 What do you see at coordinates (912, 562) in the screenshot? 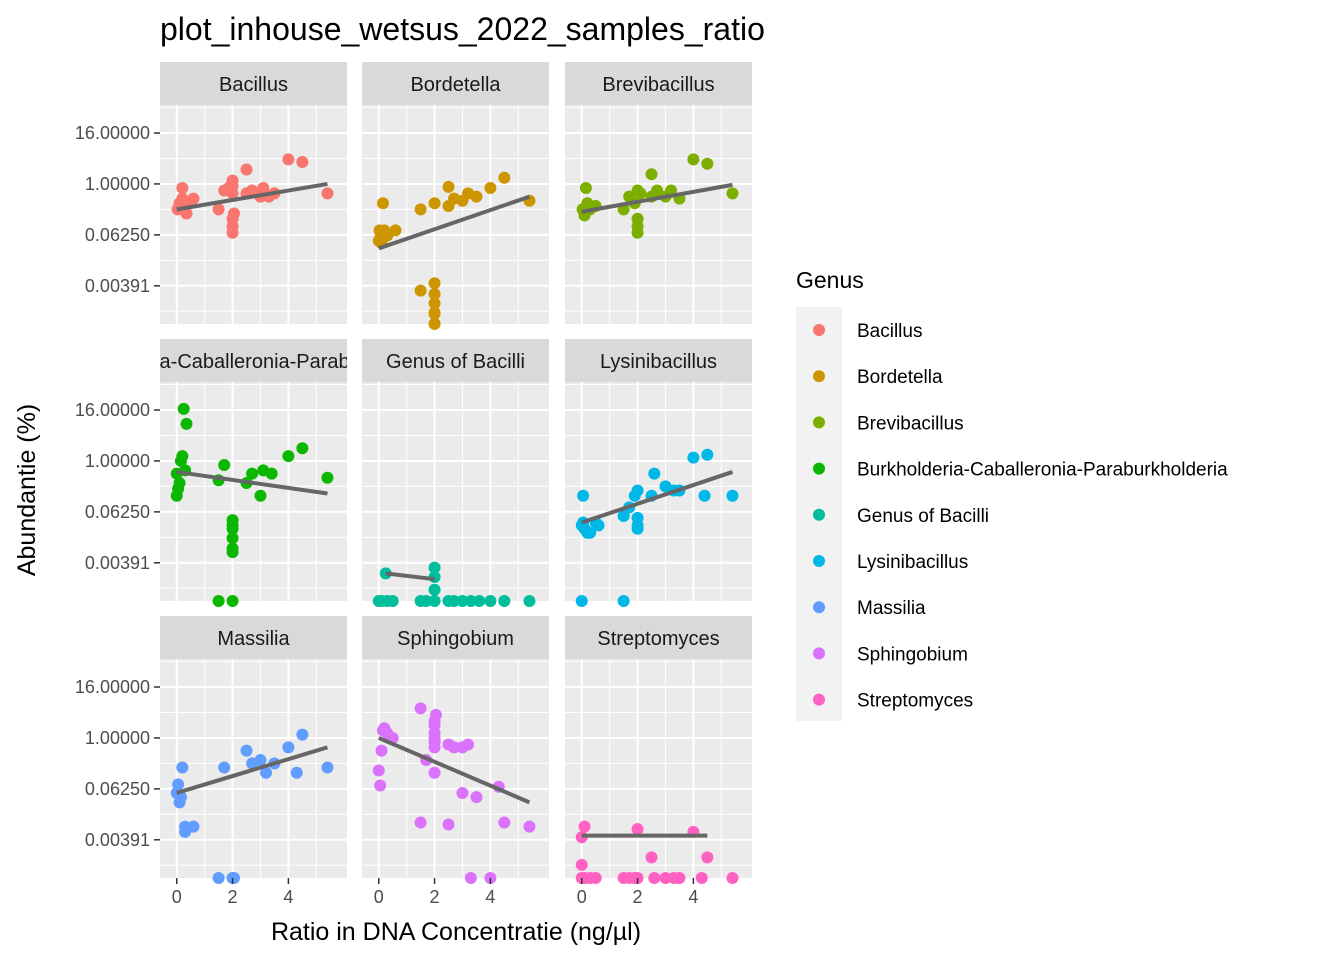
I see `legend-label: Lysinibacillus` at bounding box center [912, 562].